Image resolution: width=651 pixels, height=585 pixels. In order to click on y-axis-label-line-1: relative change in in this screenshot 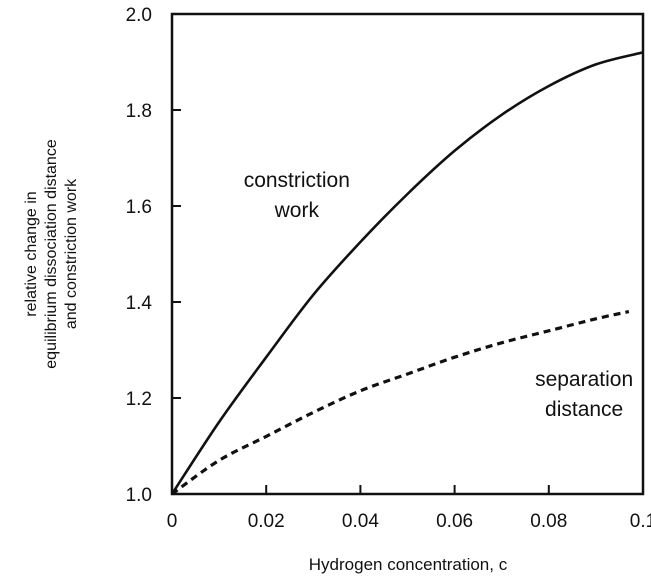, I will do `click(31, 253)`.